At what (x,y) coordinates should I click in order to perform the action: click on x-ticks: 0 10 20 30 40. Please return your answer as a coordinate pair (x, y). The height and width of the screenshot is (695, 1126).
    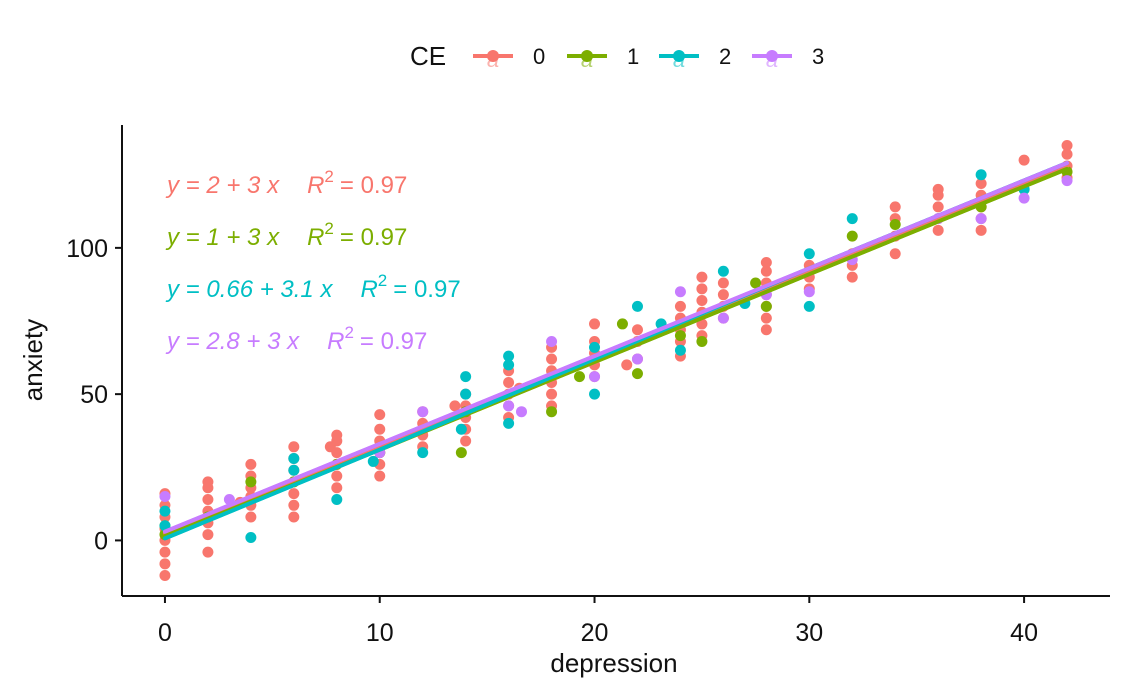
    Looking at the image, I should click on (598, 621).